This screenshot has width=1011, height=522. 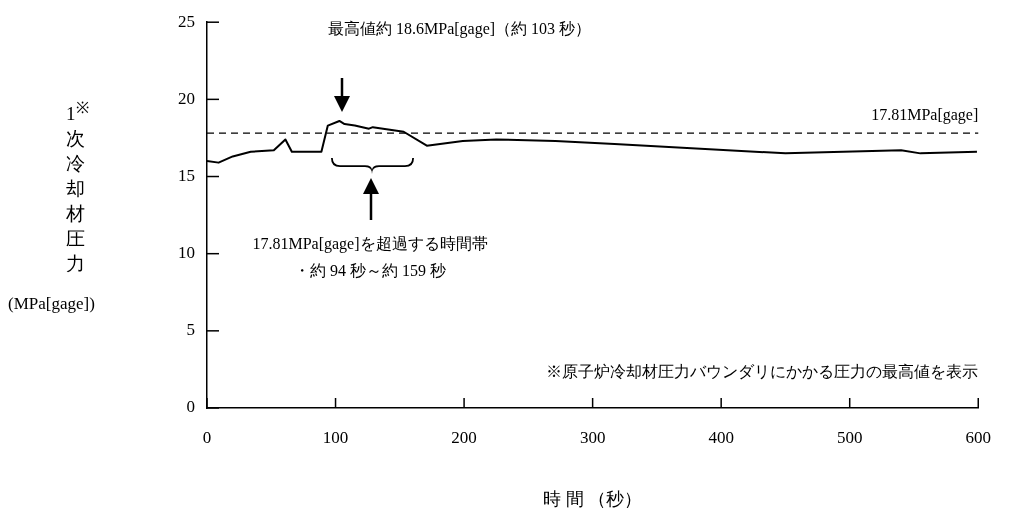 What do you see at coordinates (464, 437) in the screenshot?
I see `x-tick-label: 200` at bounding box center [464, 437].